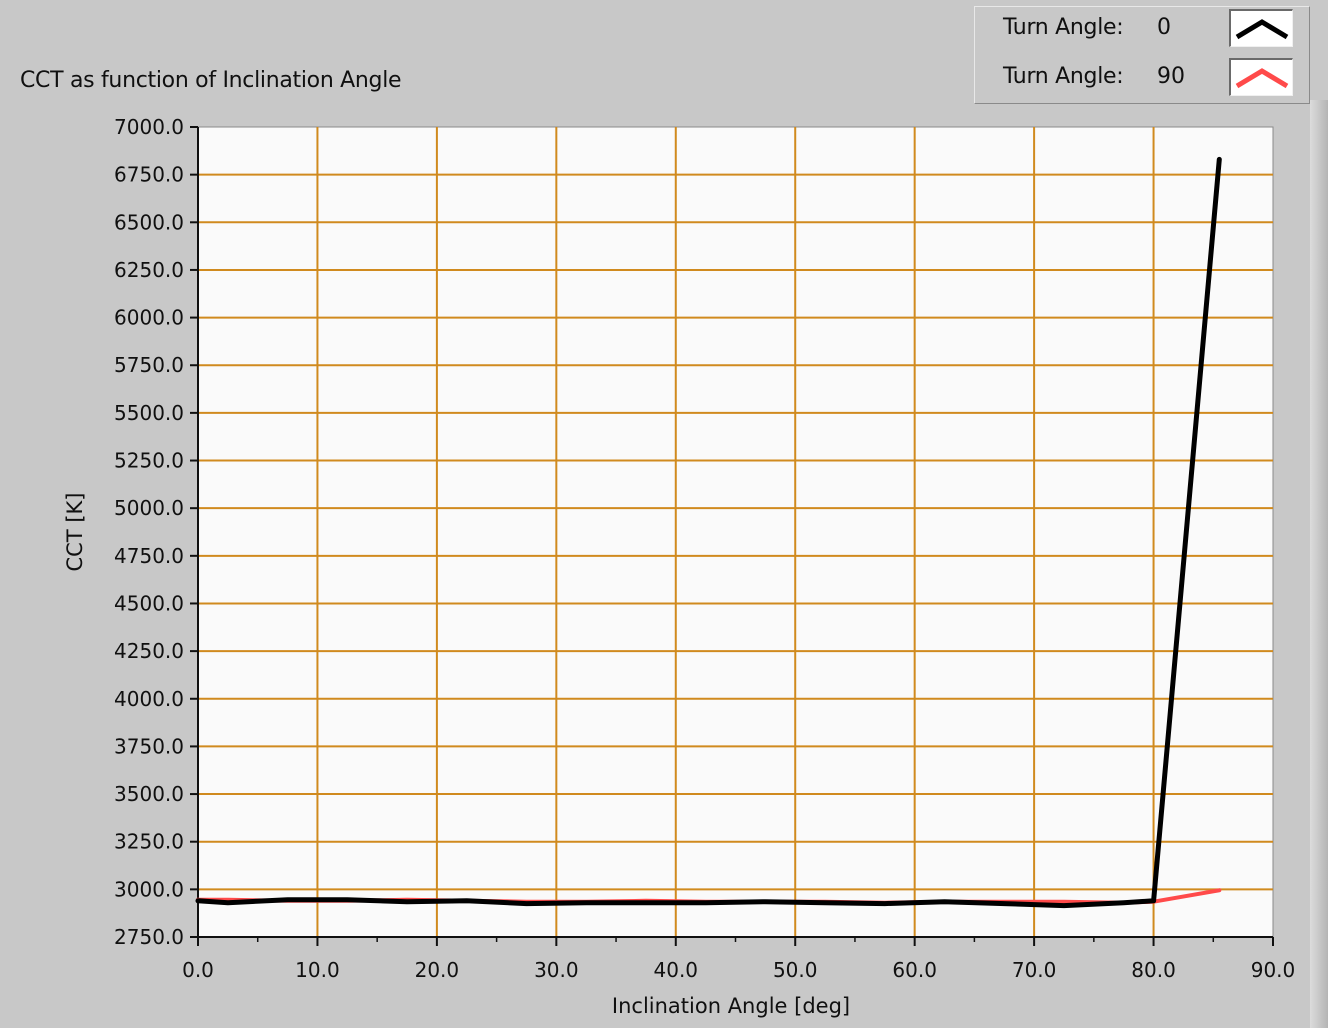 The height and width of the screenshot is (1028, 1328). I want to click on y-tick-label: 5750.0, so click(149, 365).